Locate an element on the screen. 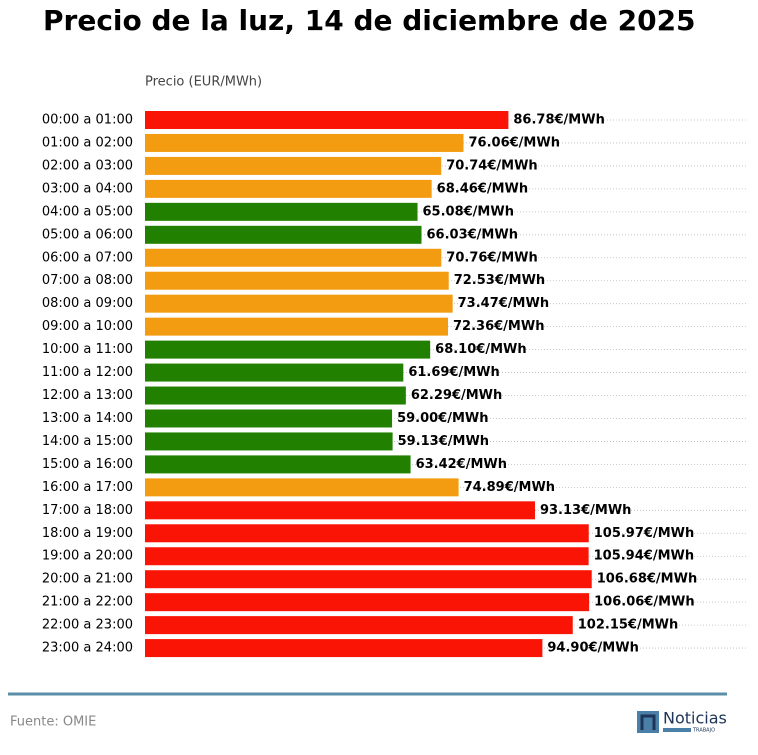  y-tick-label: 16:00 a 17:00 is located at coordinates (87, 487).